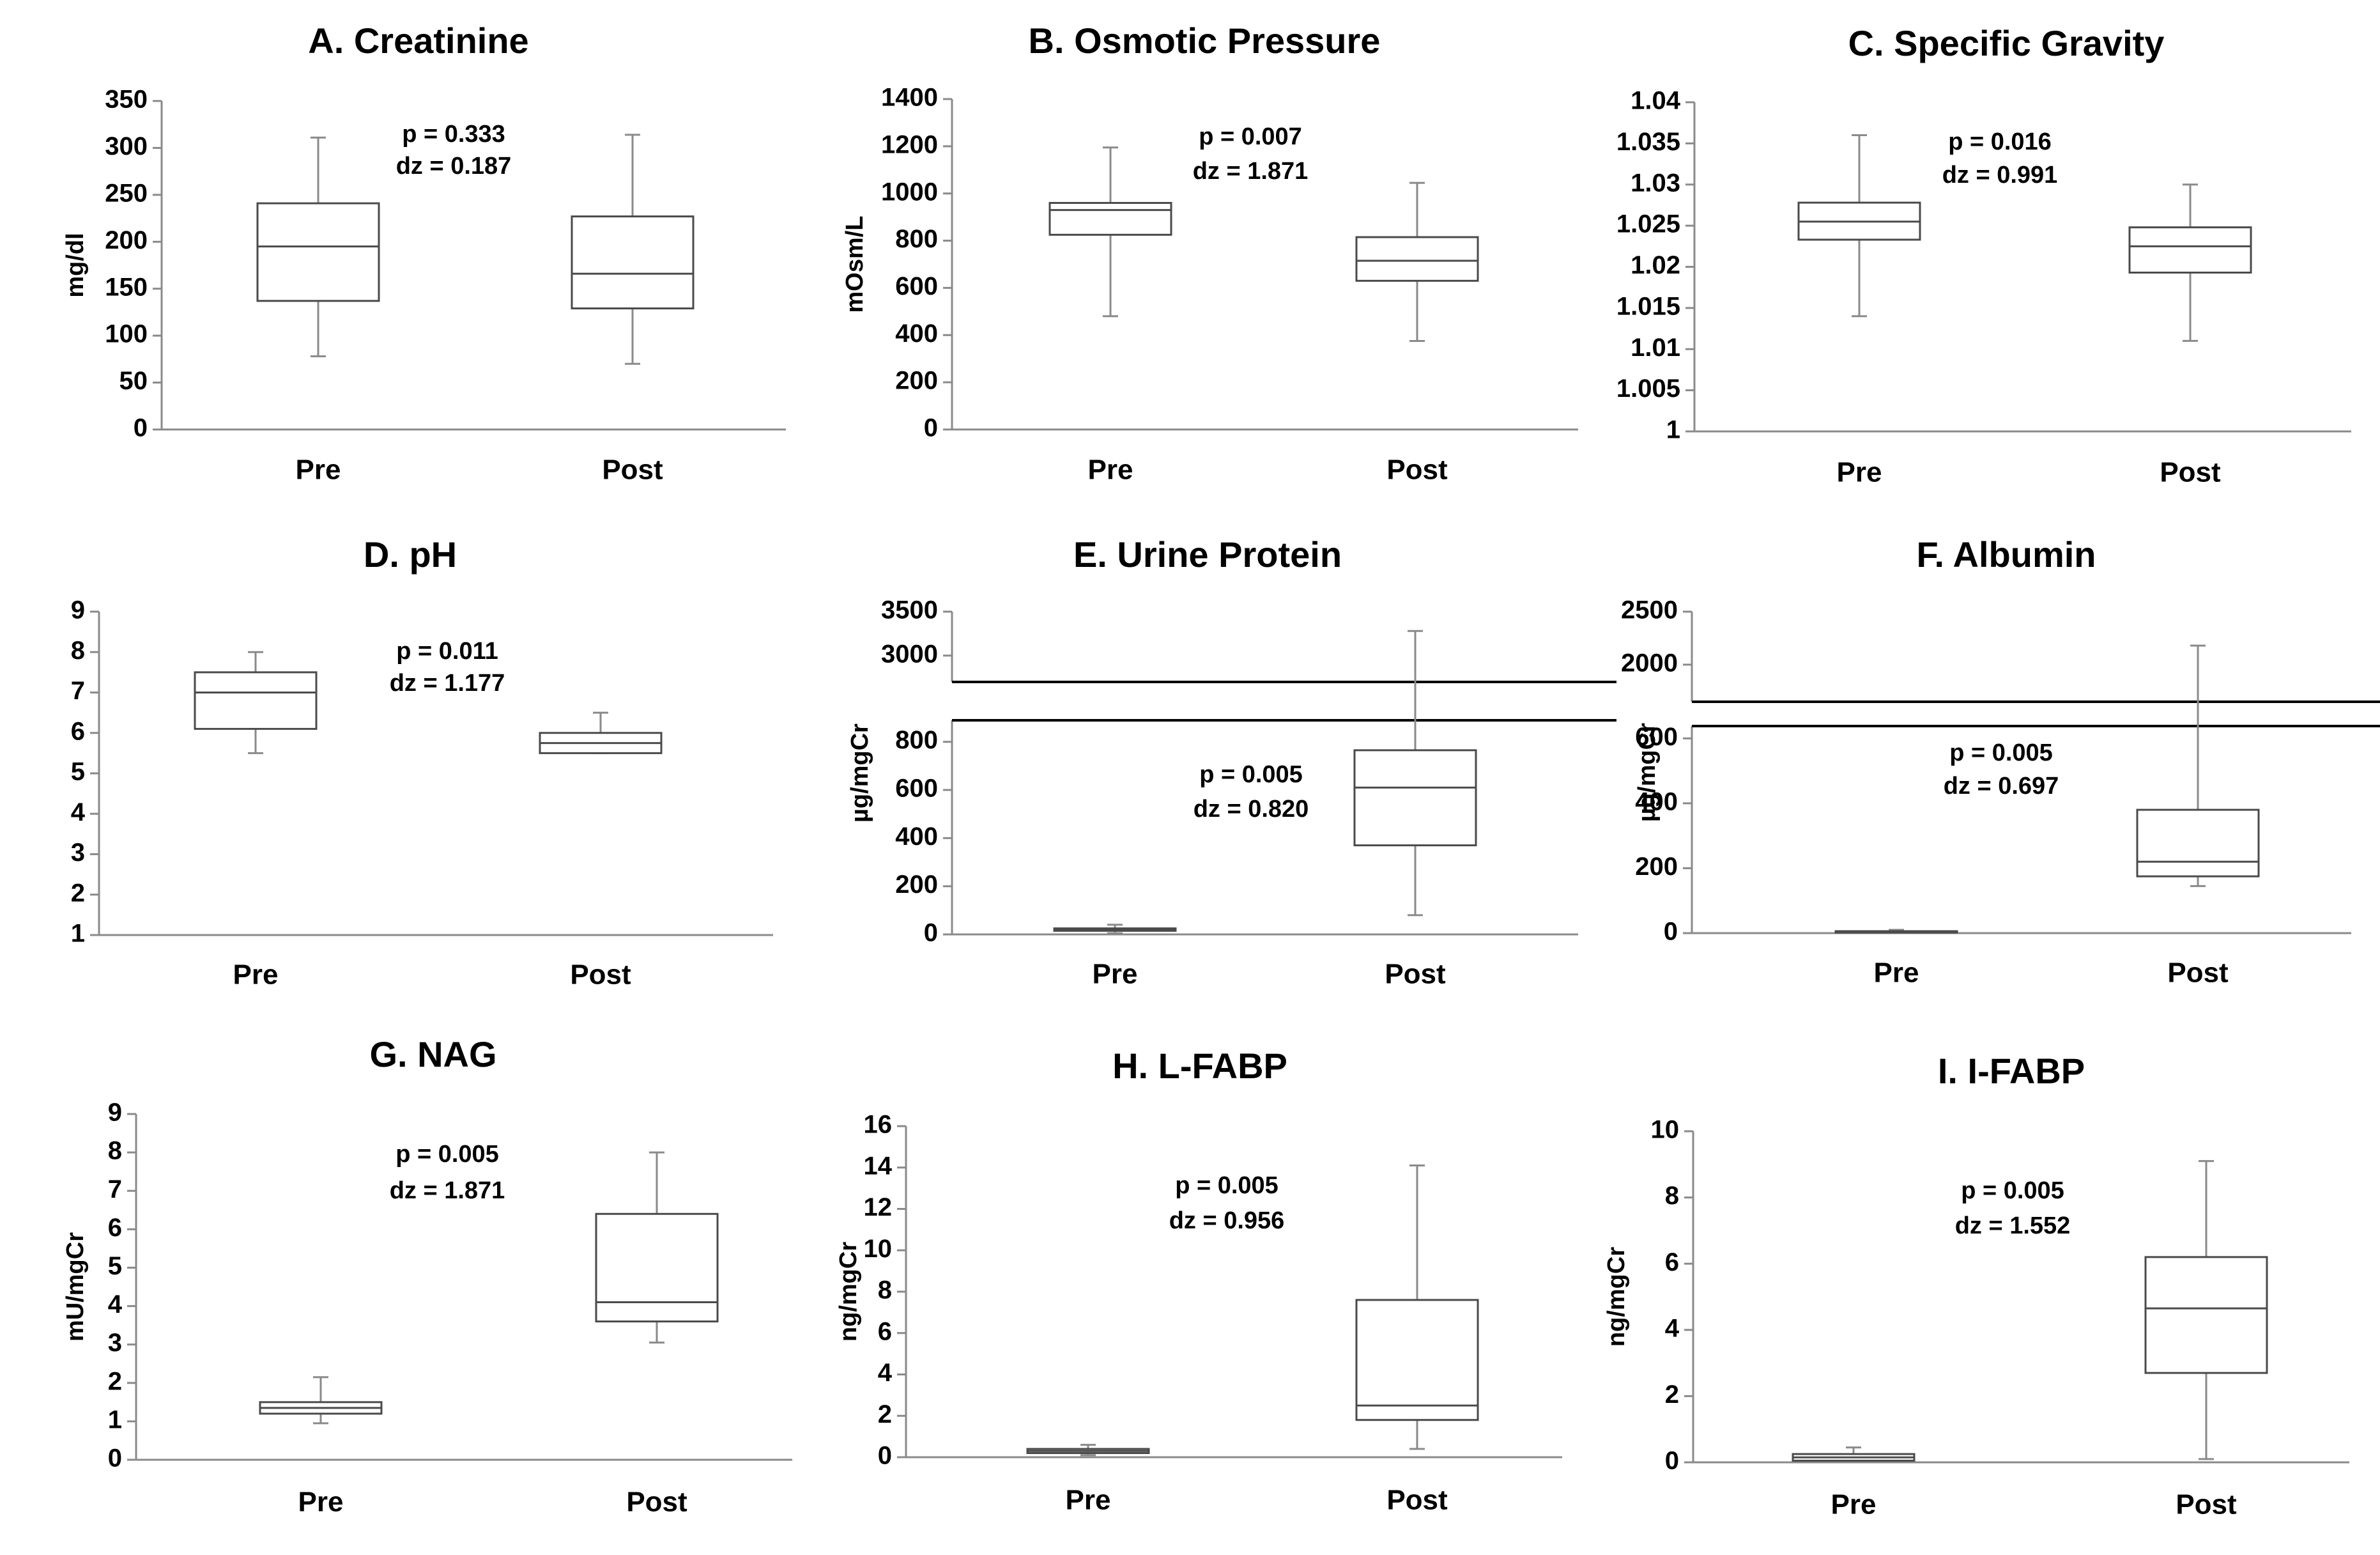 The image size is (2380, 1555). I want to click on y-tick-label: 1, so click(115, 1419).